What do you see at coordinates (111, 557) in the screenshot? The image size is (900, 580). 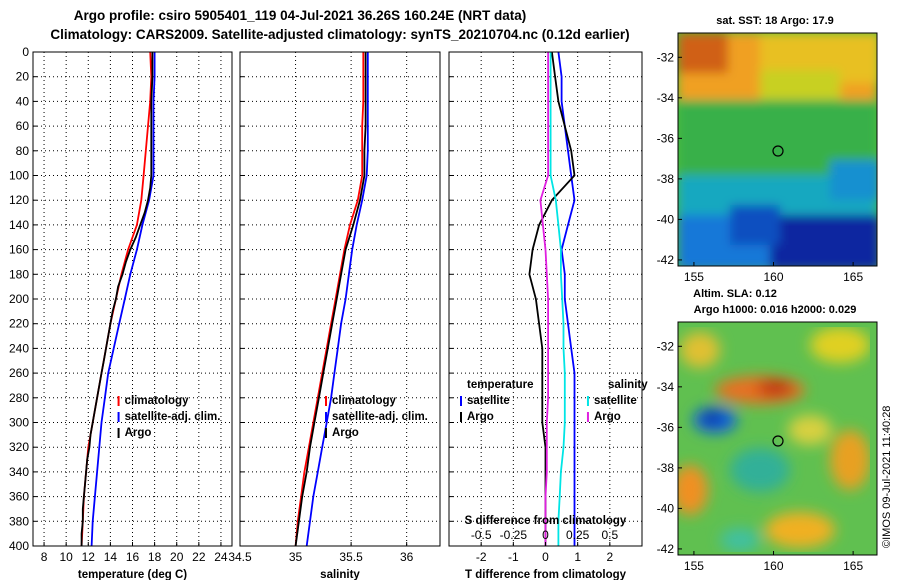 I see `x-tick-label: 14` at bounding box center [111, 557].